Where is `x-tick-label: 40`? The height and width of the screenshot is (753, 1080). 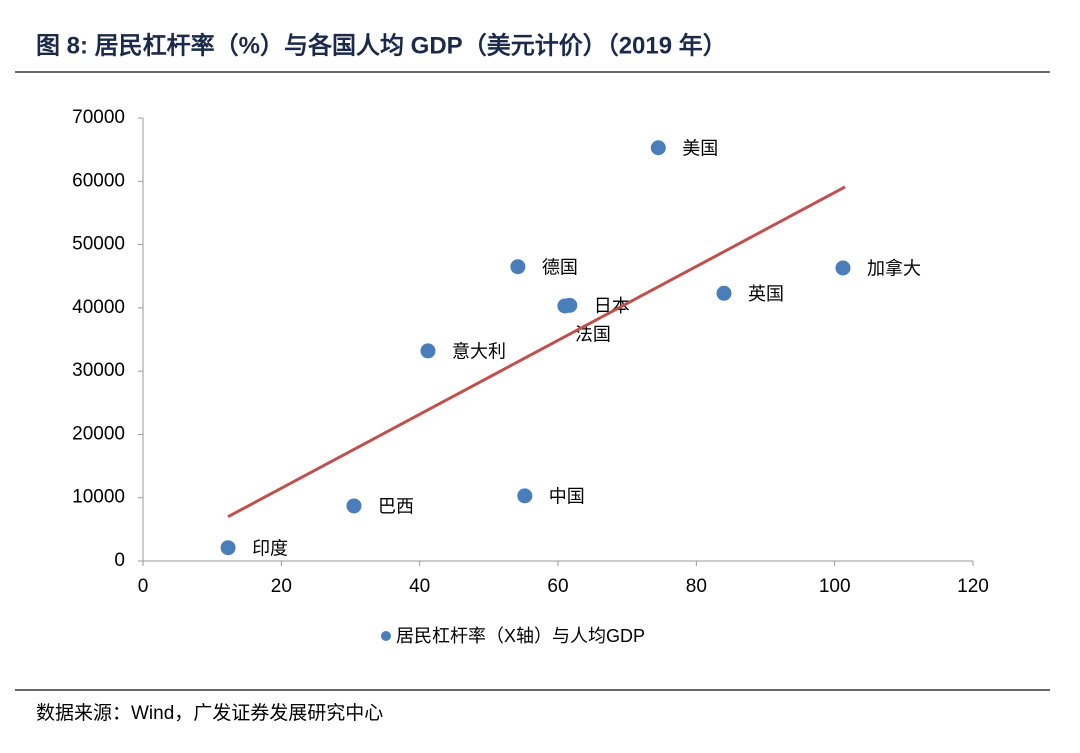 x-tick-label: 40 is located at coordinates (419, 586).